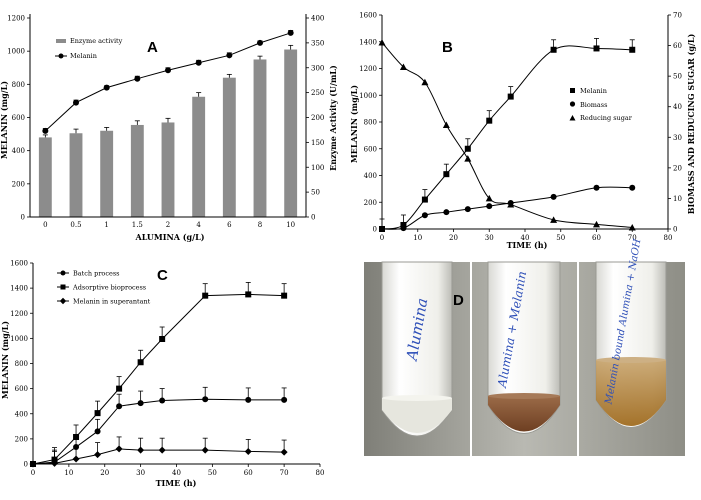 The image size is (701, 500). I want to click on panel-a-left-ylabel: MELANIN (mg/L), so click(4, 120).